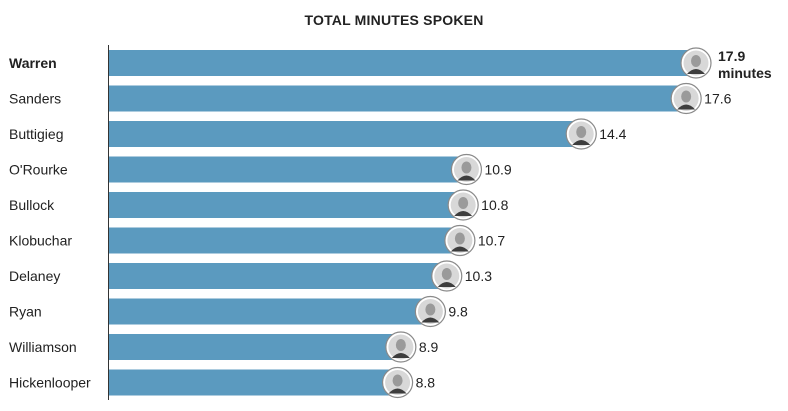 The width and height of the screenshot is (788, 411). What do you see at coordinates (717, 99) in the screenshot?
I see `value-label-sanders: 17.6` at bounding box center [717, 99].